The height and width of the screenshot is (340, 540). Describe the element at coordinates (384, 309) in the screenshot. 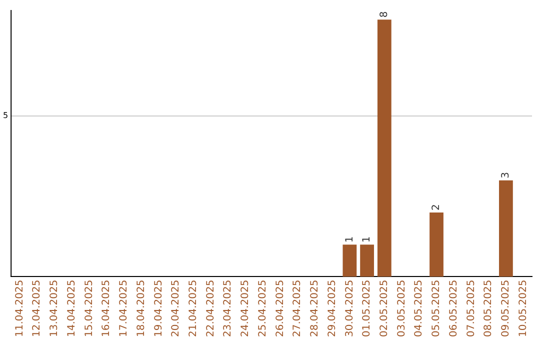

I see `x-tick-label: 02.05.2025` at that location.